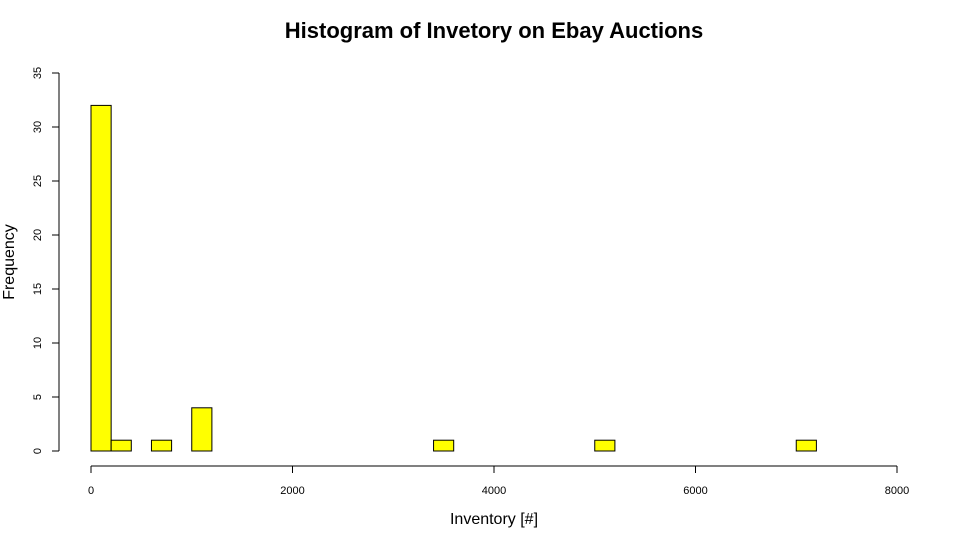  I want to click on x-axis-label: Inventory [#], so click(494, 519).